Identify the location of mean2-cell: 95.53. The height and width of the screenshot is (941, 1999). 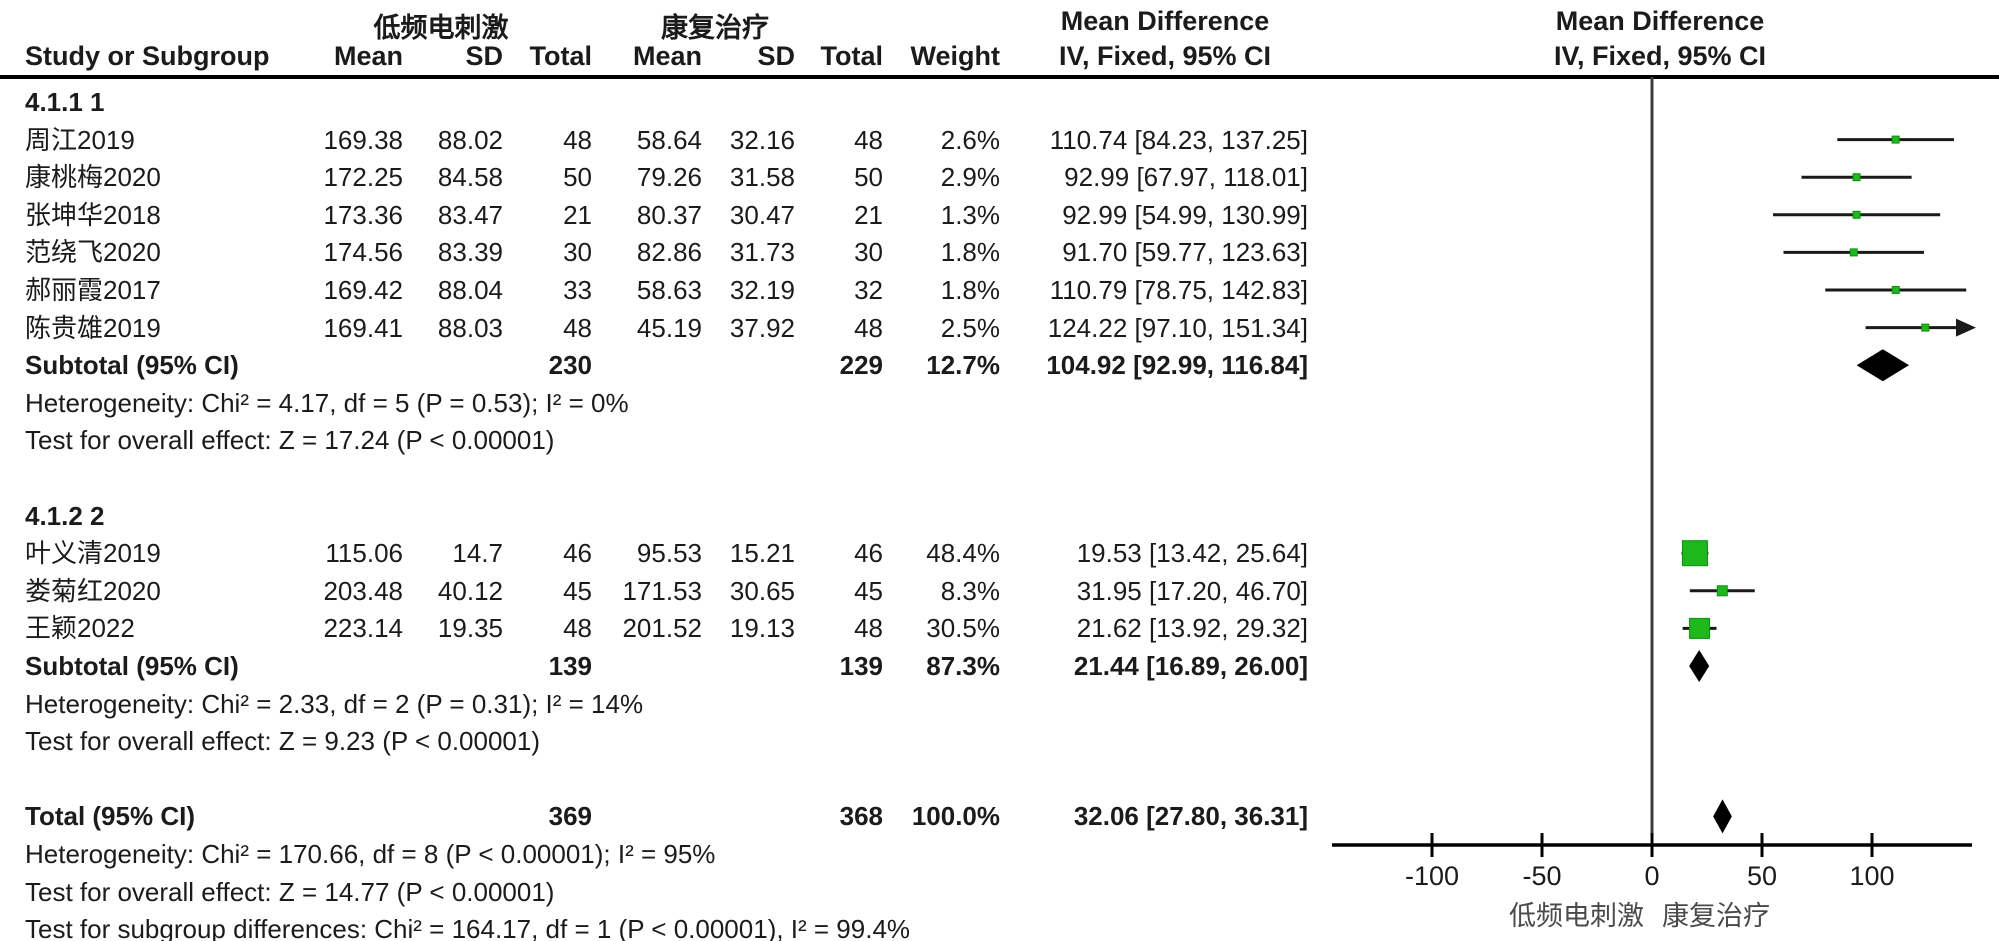
(669, 553).